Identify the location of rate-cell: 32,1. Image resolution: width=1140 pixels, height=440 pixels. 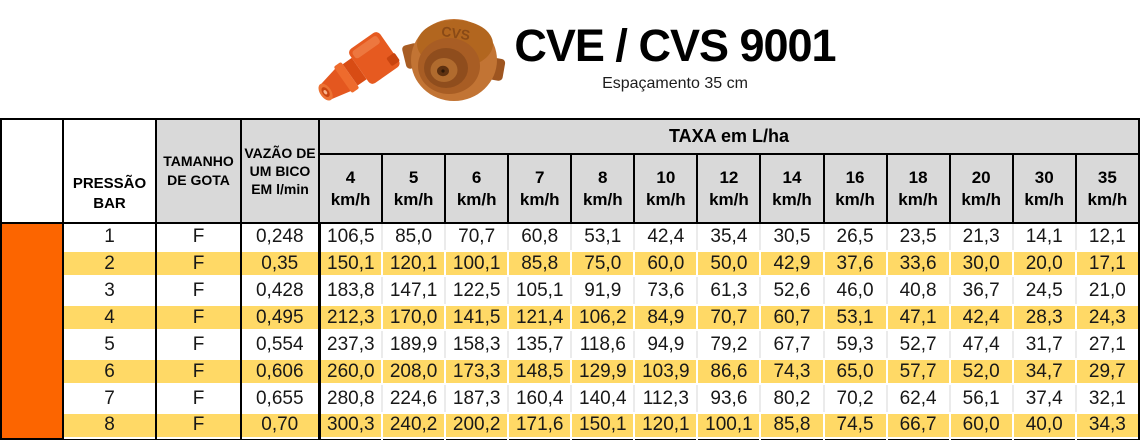
(1107, 398).